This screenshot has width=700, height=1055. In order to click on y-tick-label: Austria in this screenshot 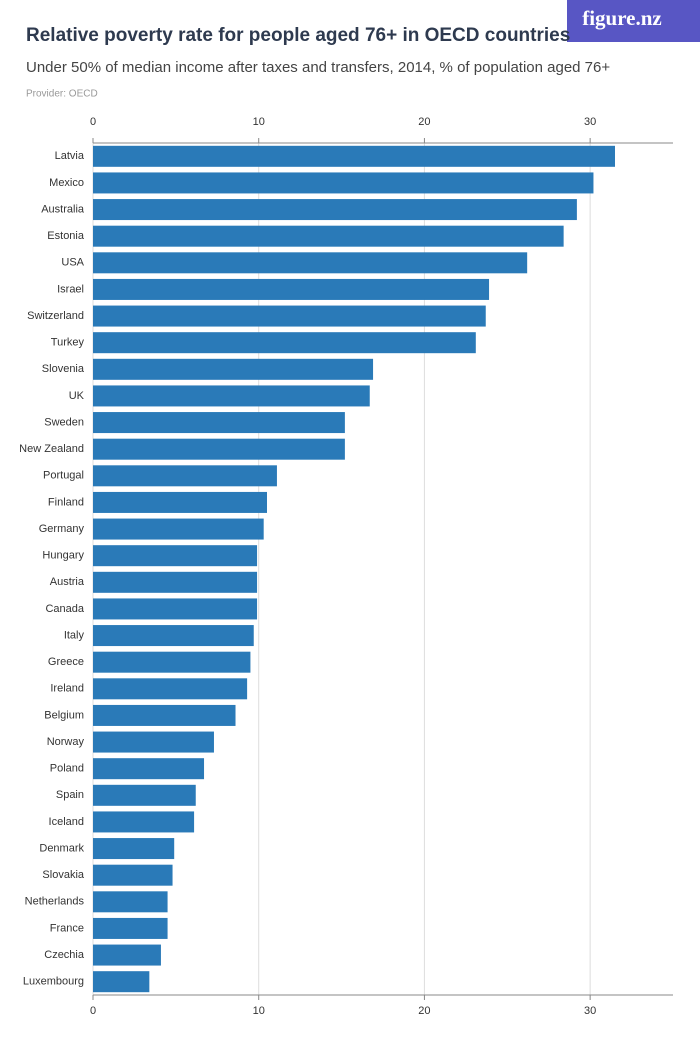, I will do `click(67, 582)`.